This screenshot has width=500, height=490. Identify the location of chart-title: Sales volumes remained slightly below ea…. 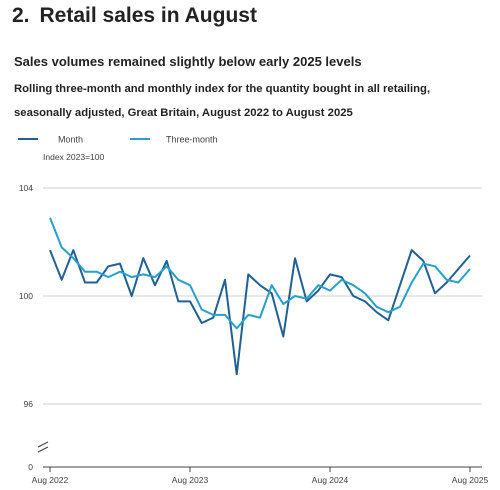
(188, 61).